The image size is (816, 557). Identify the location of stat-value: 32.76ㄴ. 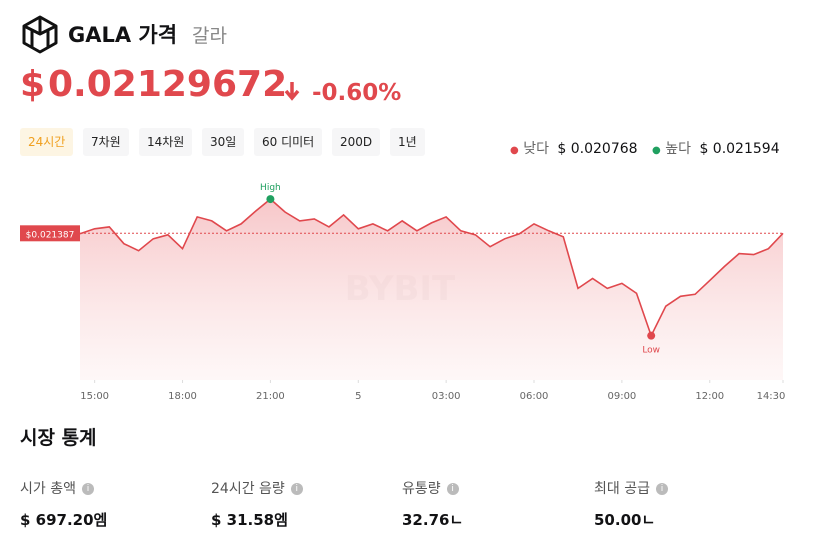
(433, 520).